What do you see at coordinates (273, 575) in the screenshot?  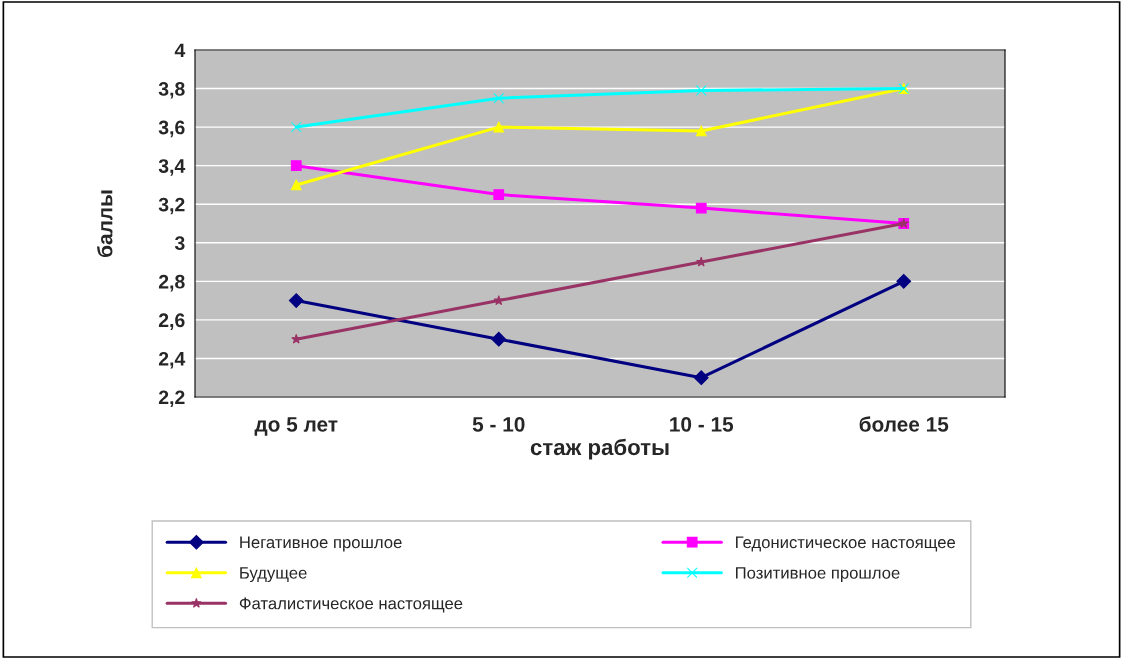 I see `legend-label: Будущее` at bounding box center [273, 575].